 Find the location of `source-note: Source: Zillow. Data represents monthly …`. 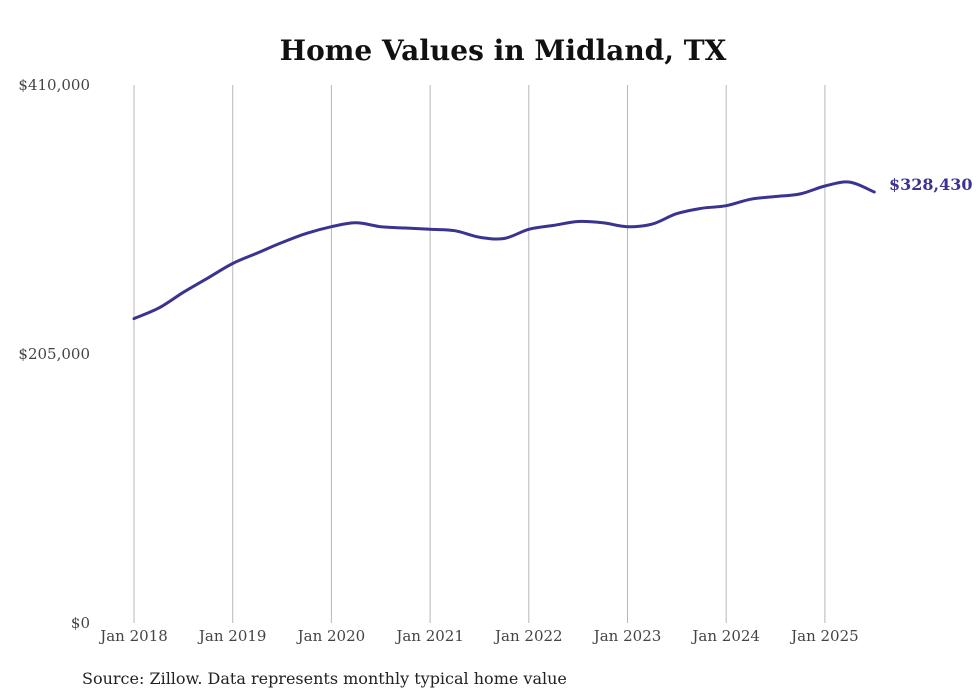

source-note: Source: Zillow. Data represents monthly … is located at coordinates (324, 678).